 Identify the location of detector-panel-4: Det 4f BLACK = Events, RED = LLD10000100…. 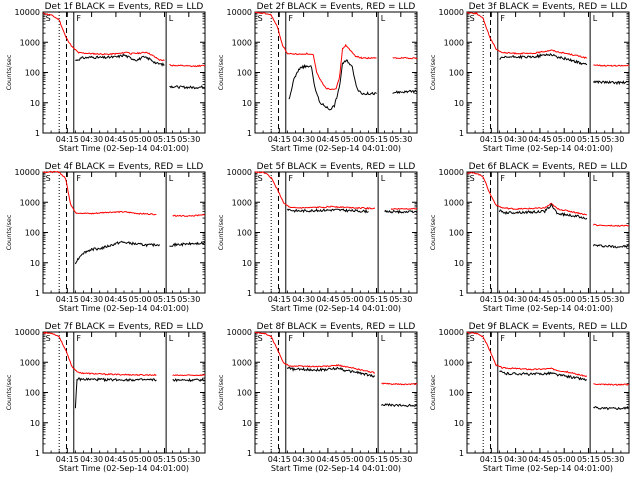
(105, 237).